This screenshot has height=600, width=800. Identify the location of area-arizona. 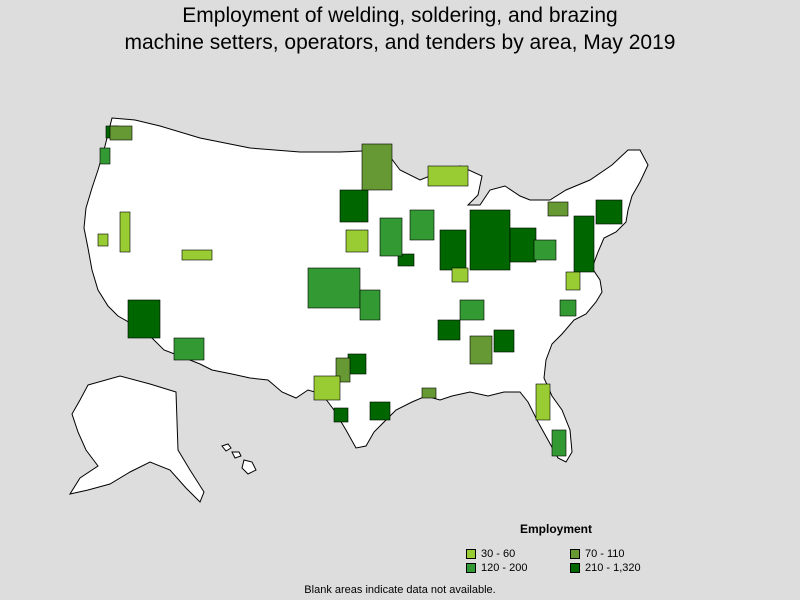
(189, 349).